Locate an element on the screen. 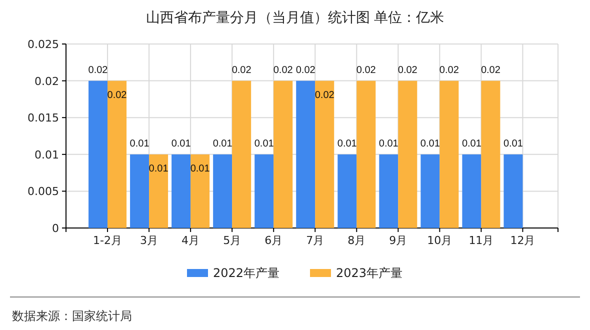 The width and height of the screenshot is (590, 330). x-tick-label: 12月 is located at coordinates (523, 240).